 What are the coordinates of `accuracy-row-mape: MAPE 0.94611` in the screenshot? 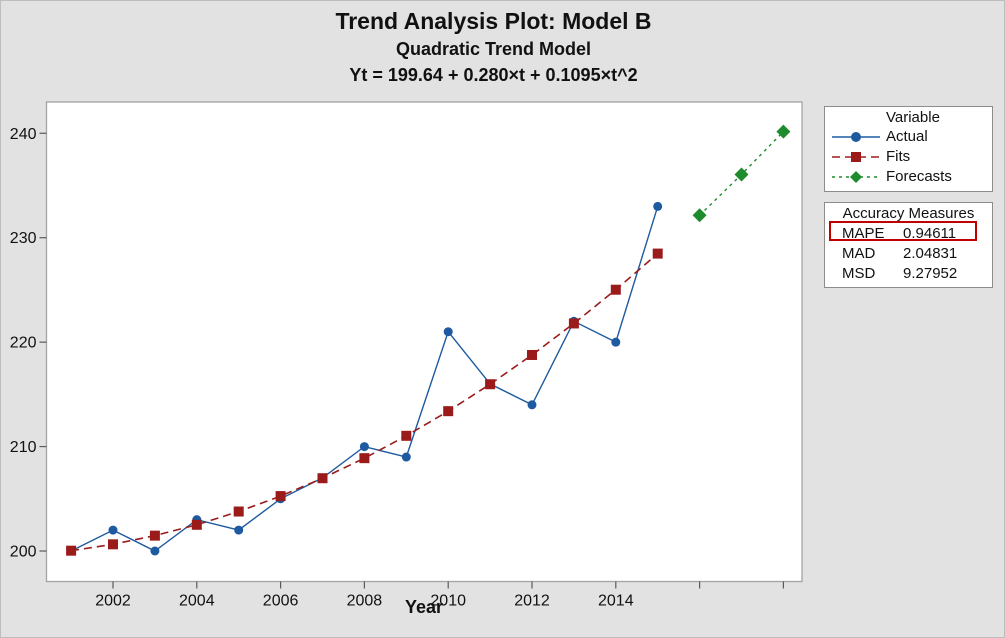 It's located at (908, 233).